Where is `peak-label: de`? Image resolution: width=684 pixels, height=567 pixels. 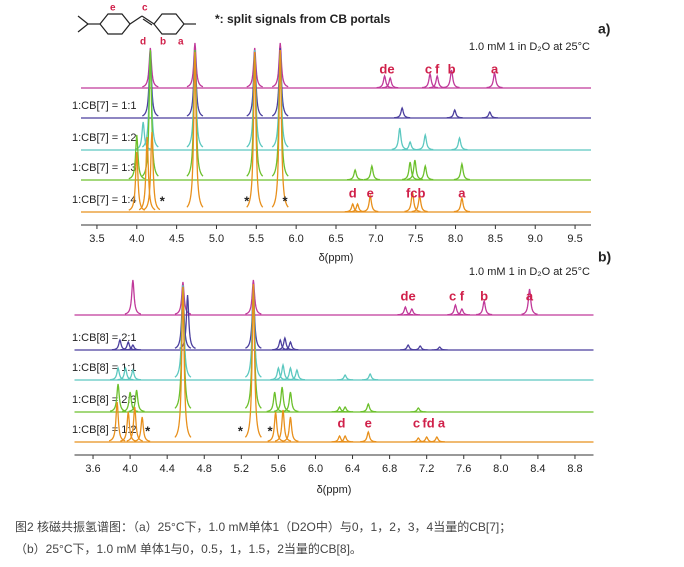 peak-label: de is located at coordinates (386, 68).